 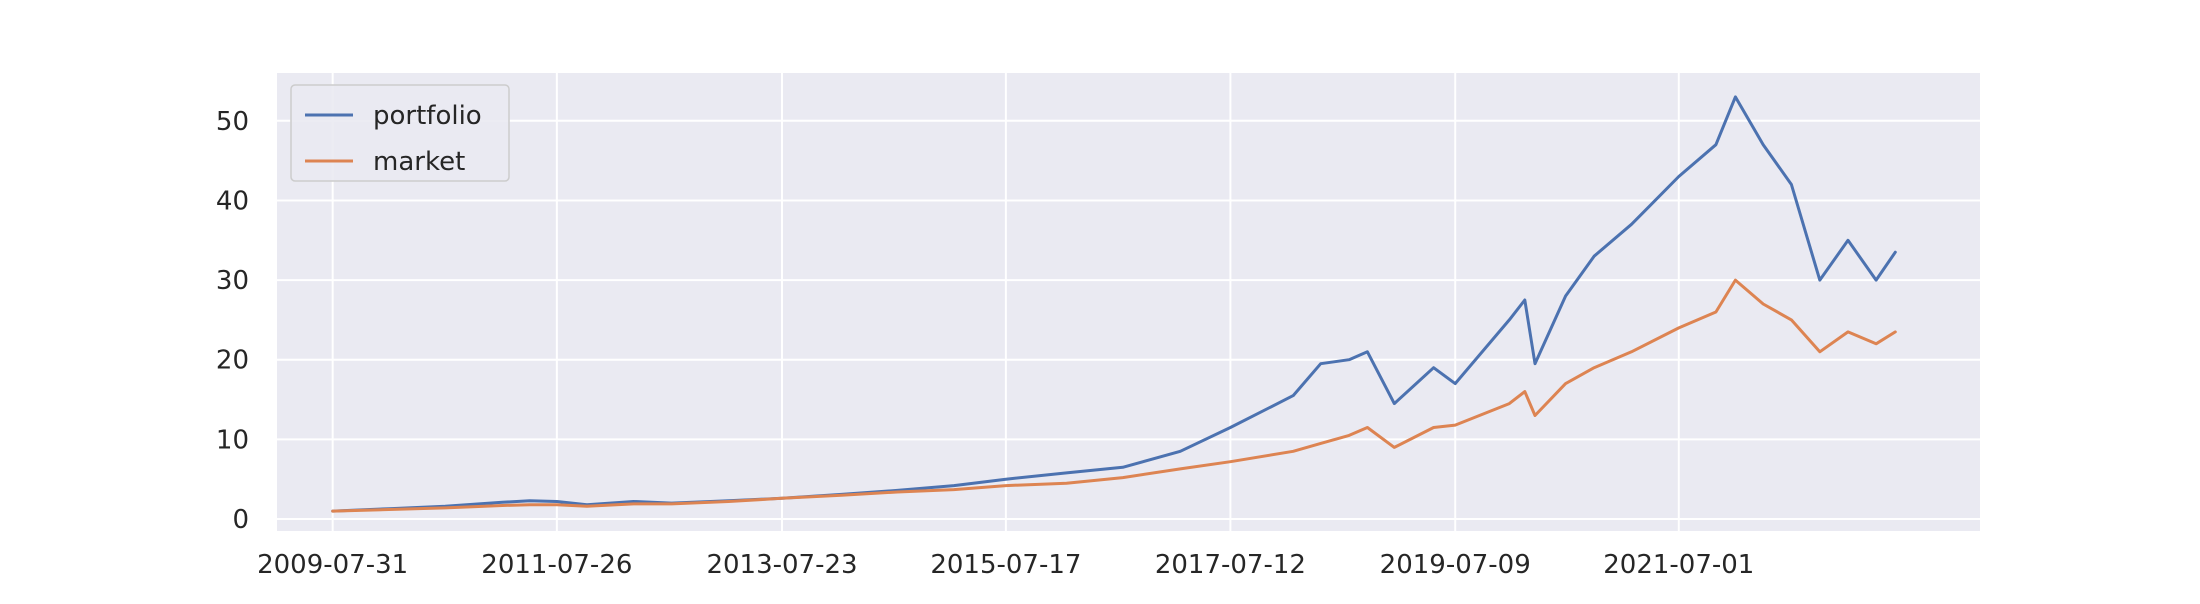 I want to click on x-tick-label: 2013-07-23, so click(x=781, y=565).